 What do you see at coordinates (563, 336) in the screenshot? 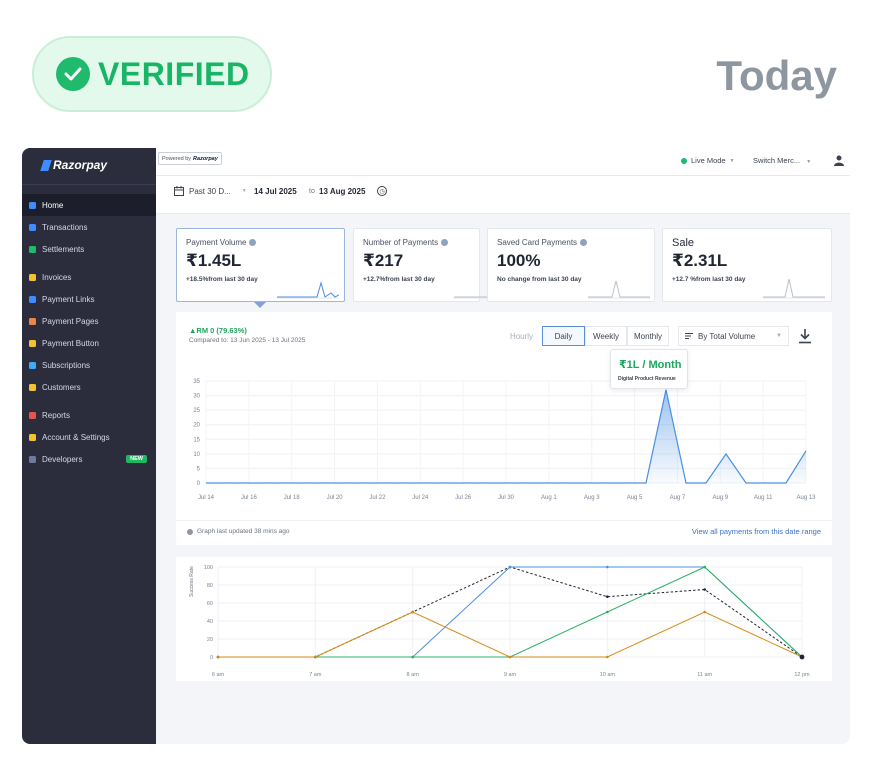
I see `tab-daily: Daily` at bounding box center [563, 336].